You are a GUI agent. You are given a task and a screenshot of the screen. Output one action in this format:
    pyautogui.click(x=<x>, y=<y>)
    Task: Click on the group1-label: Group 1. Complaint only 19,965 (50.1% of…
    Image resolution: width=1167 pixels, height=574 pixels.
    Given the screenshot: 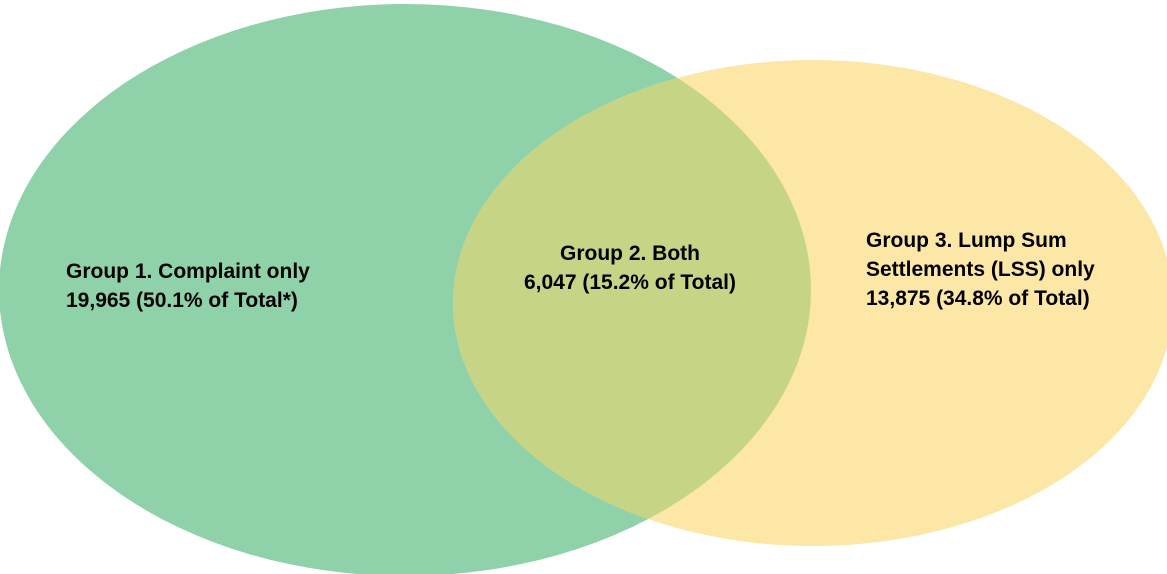 What is the action you would take?
    pyautogui.click(x=188, y=286)
    